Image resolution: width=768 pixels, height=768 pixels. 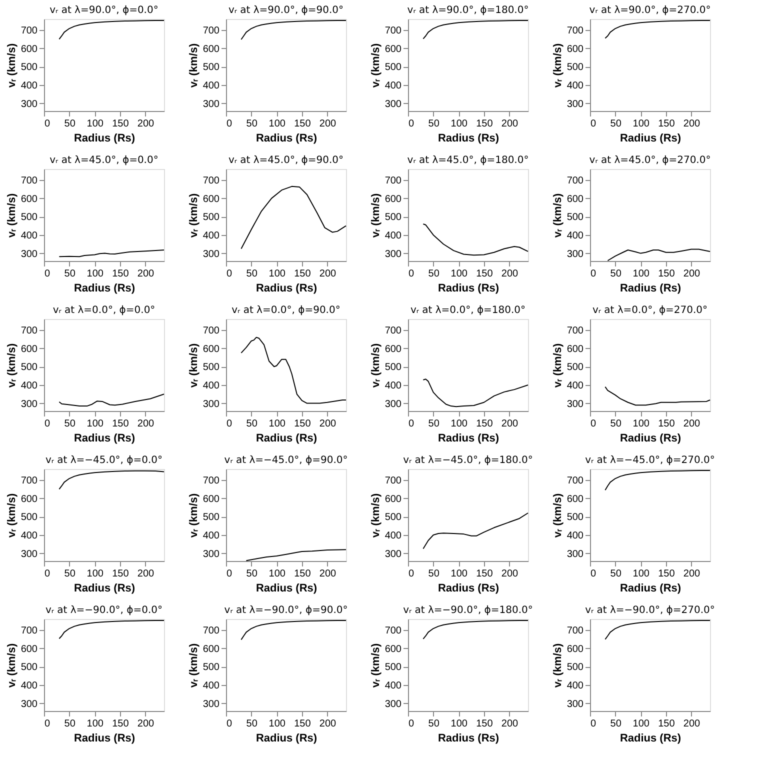 I want to click on chart-title: vᵣ at λ=45.0°, ϕ=270.0°, so click(x=650, y=160).